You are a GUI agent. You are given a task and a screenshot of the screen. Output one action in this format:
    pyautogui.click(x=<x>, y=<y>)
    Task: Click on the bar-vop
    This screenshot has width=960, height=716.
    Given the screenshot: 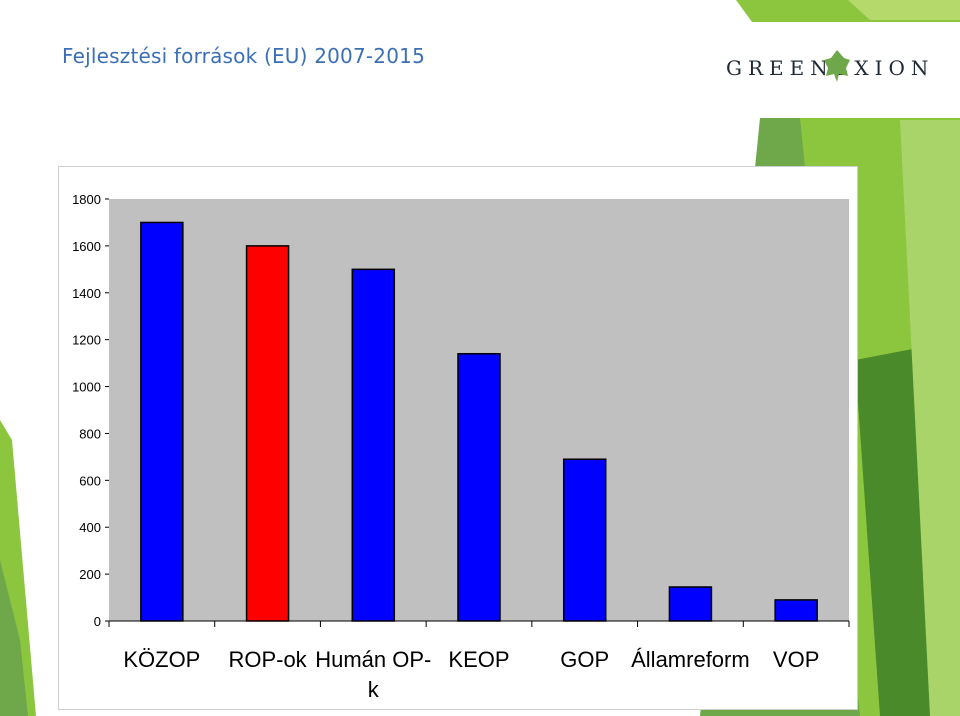 What is the action you would take?
    pyautogui.click(x=796, y=610)
    